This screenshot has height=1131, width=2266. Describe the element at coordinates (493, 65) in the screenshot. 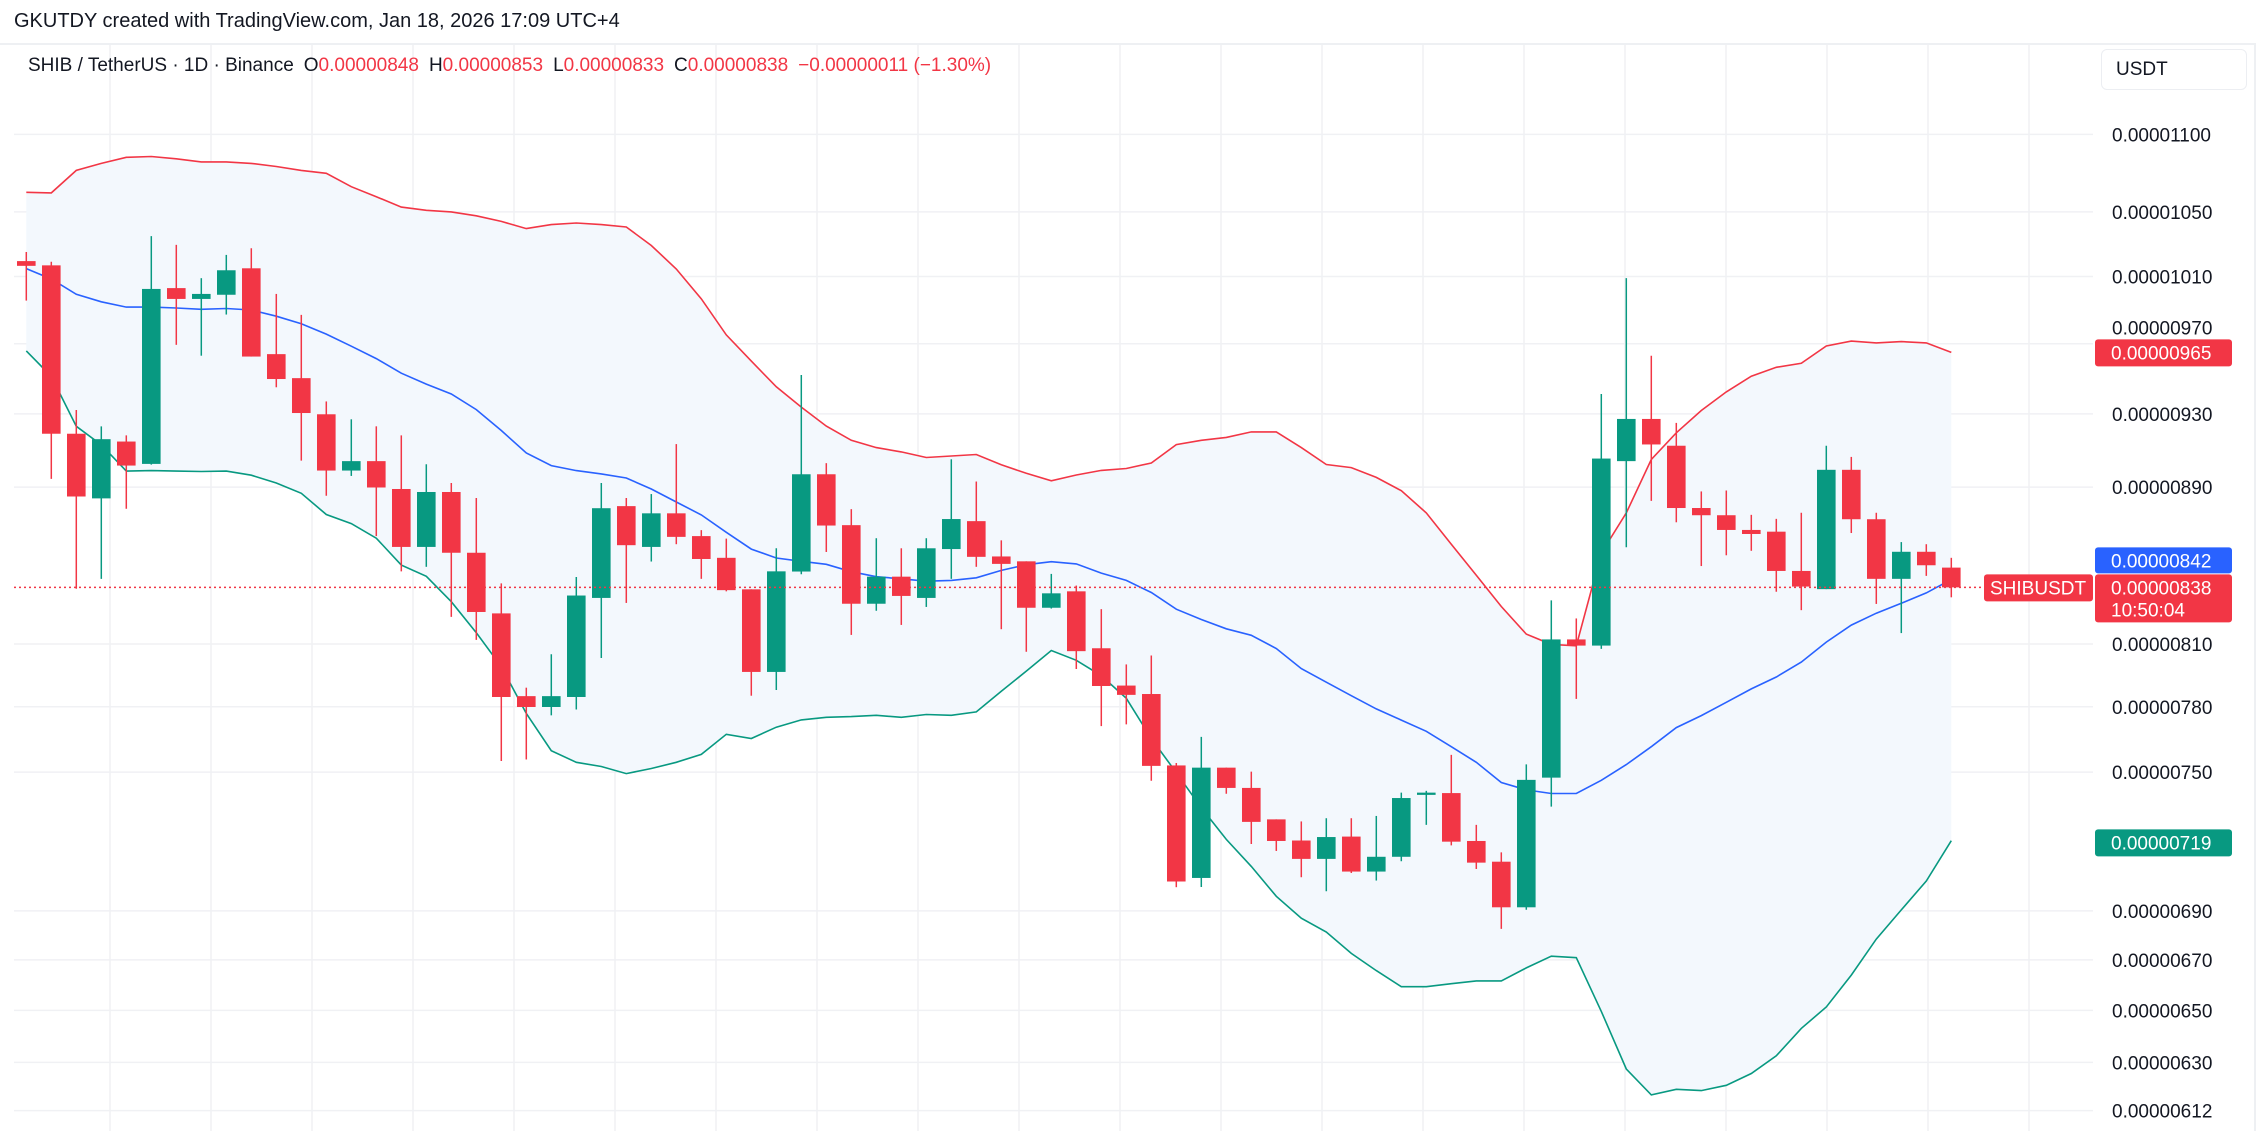

I see `high-value: 0.00000853` at that location.